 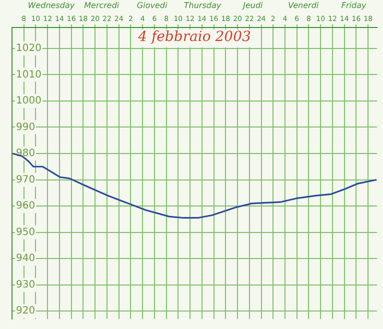 What do you see at coordinates (26, 206) in the screenshot?
I see `y-tick-label: 960` at bounding box center [26, 206].